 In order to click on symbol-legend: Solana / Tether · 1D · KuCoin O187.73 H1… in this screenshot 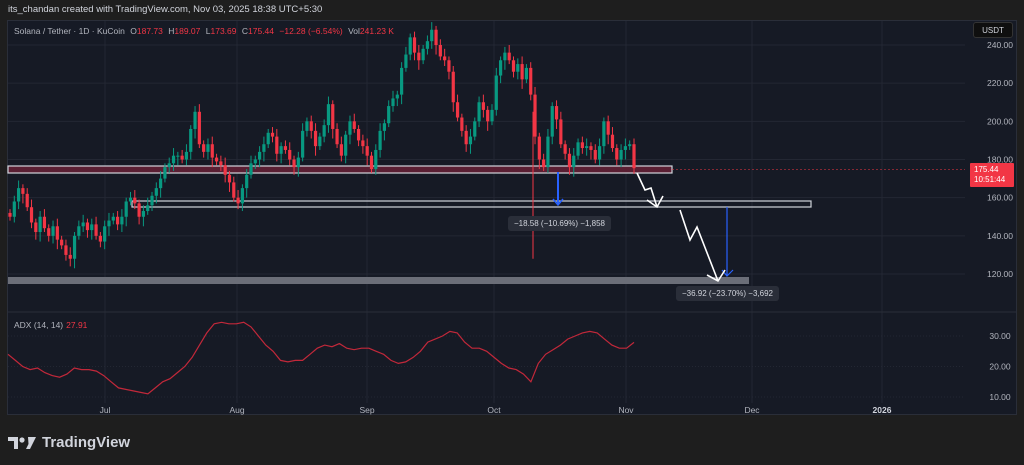, I will do `click(204, 31)`.